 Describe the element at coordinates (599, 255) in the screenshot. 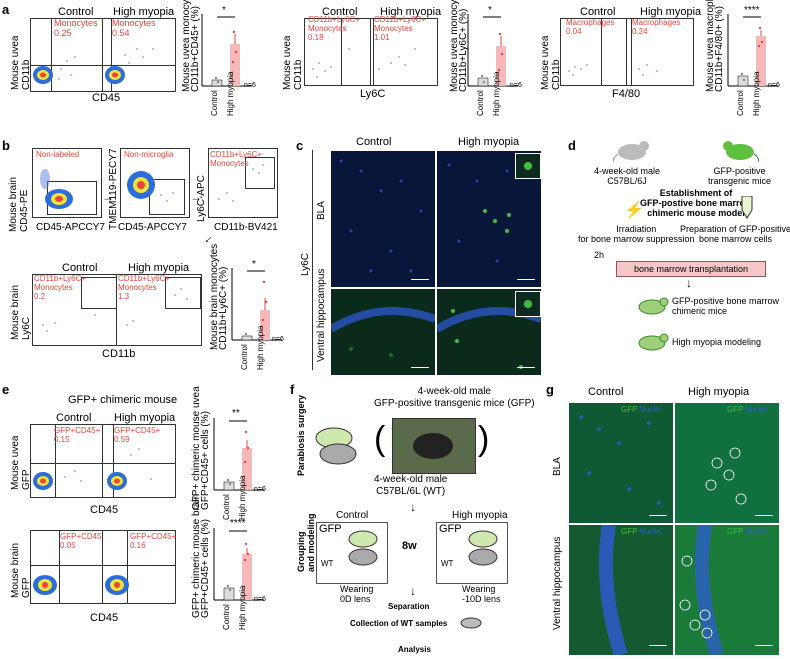

I see `time-label: 2h` at that location.